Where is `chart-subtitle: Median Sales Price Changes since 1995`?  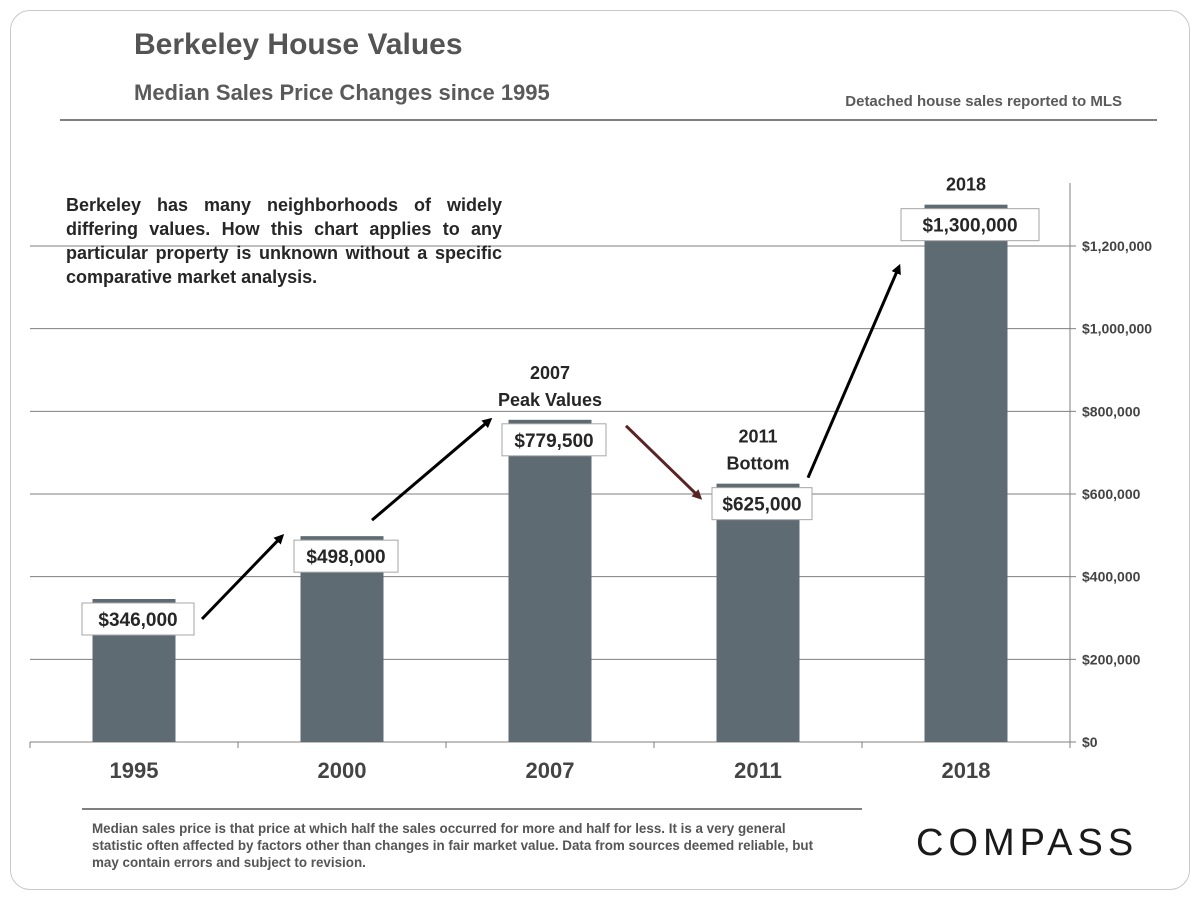
chart-subtitle: Median Sales Price Changes since 1995 is located at coordinates (342, 92).